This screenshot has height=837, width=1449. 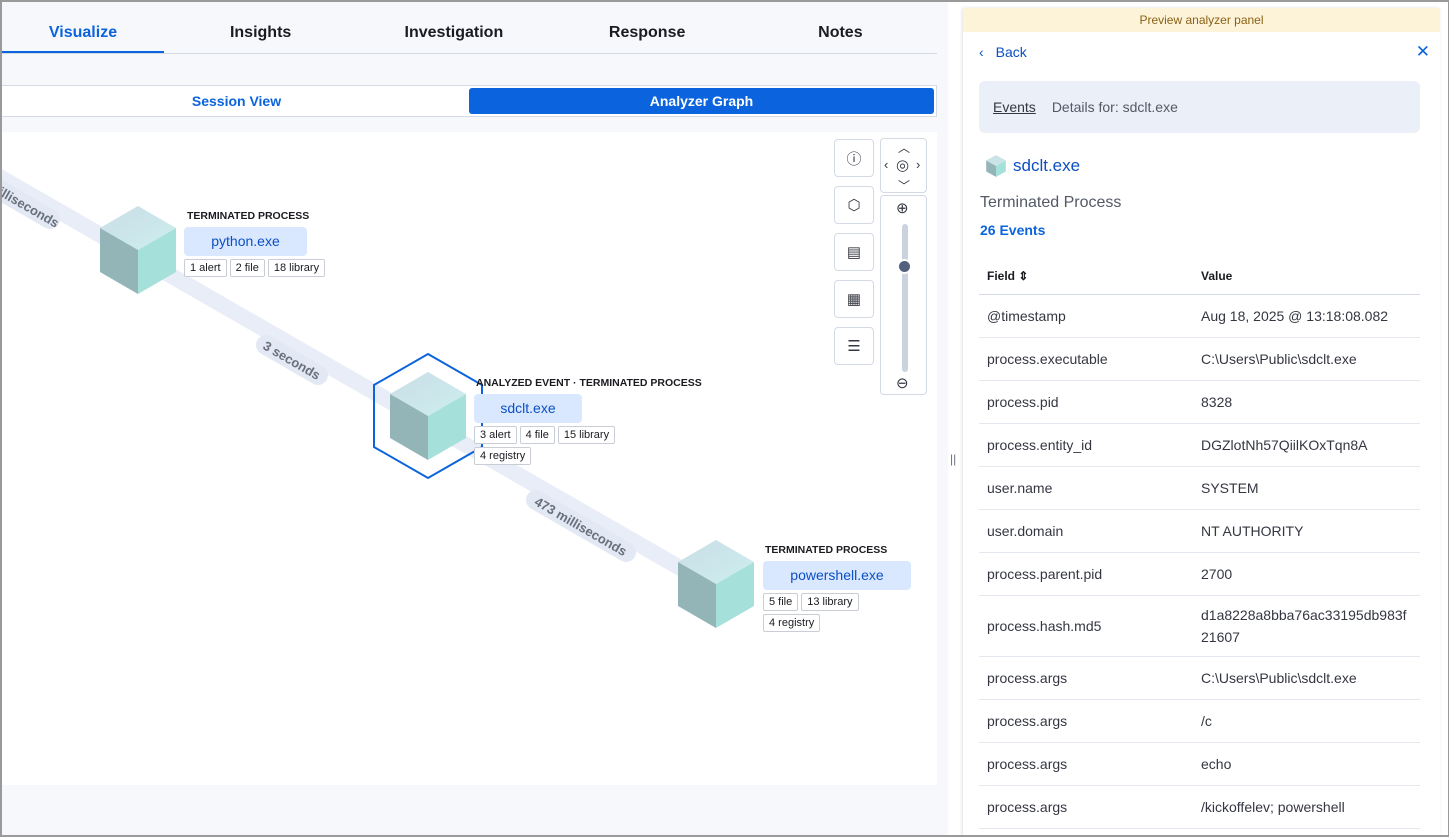 What do you see at coordinates (1306, 531) in the screenshot?
I see `value-cell: NT AUTHORITY` at bounding box center [1306, 531].